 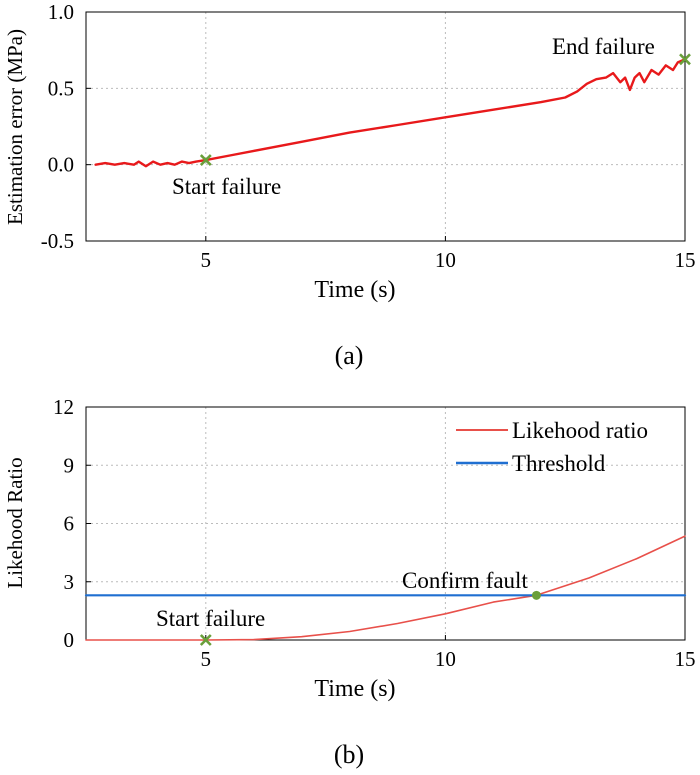 What do you see at coordinates (69, 582) in the screenshot?
I see `chart-b-y-tick-label: 3` at bounding box center [69, 582].